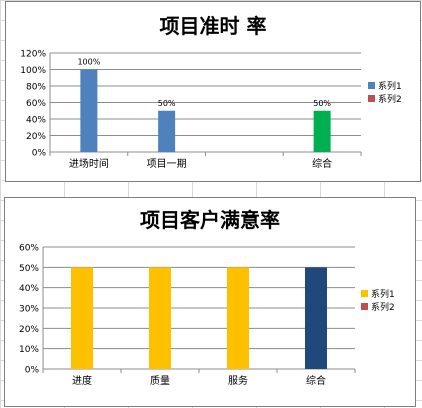  What do you see at coordinates (160, 381) in the screenshot?
I see `x-category-label: 质量` at bounding box center [160, 381].